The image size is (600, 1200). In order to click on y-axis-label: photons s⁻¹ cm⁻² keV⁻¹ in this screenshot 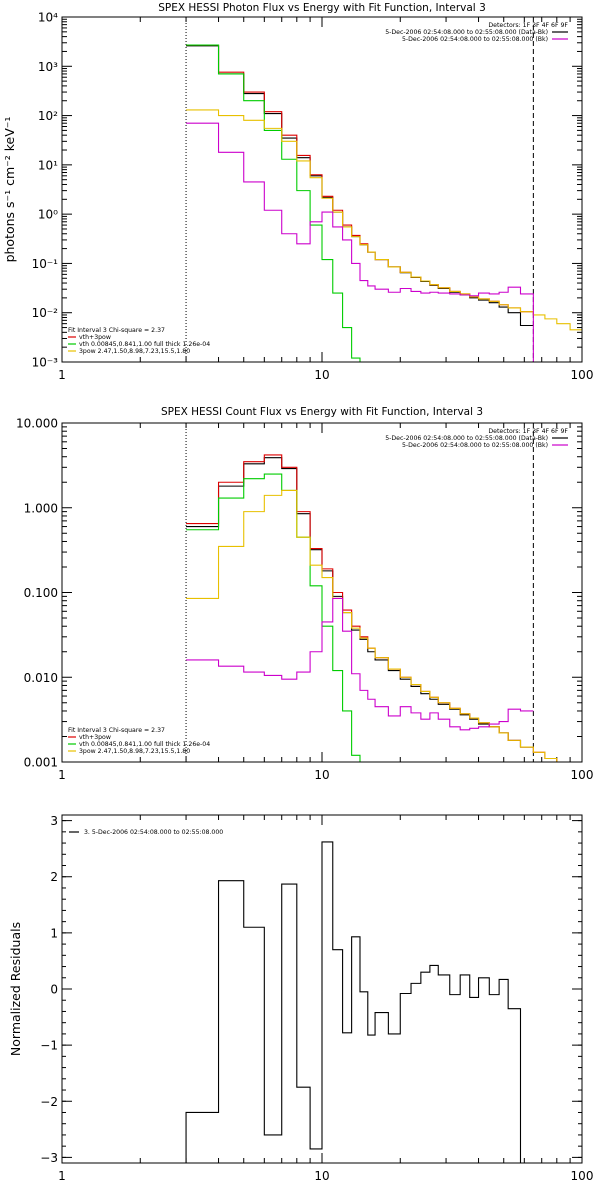, I will do `click(9, 190)`.